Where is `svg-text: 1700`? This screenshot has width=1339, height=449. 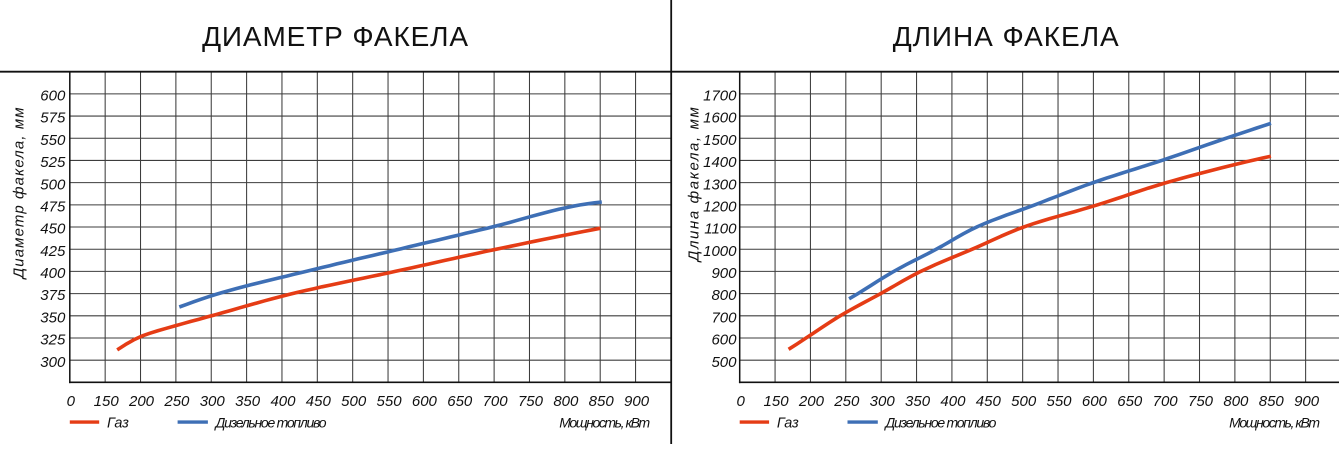 svg-text: 1700 is located at coordinates (720, 95).